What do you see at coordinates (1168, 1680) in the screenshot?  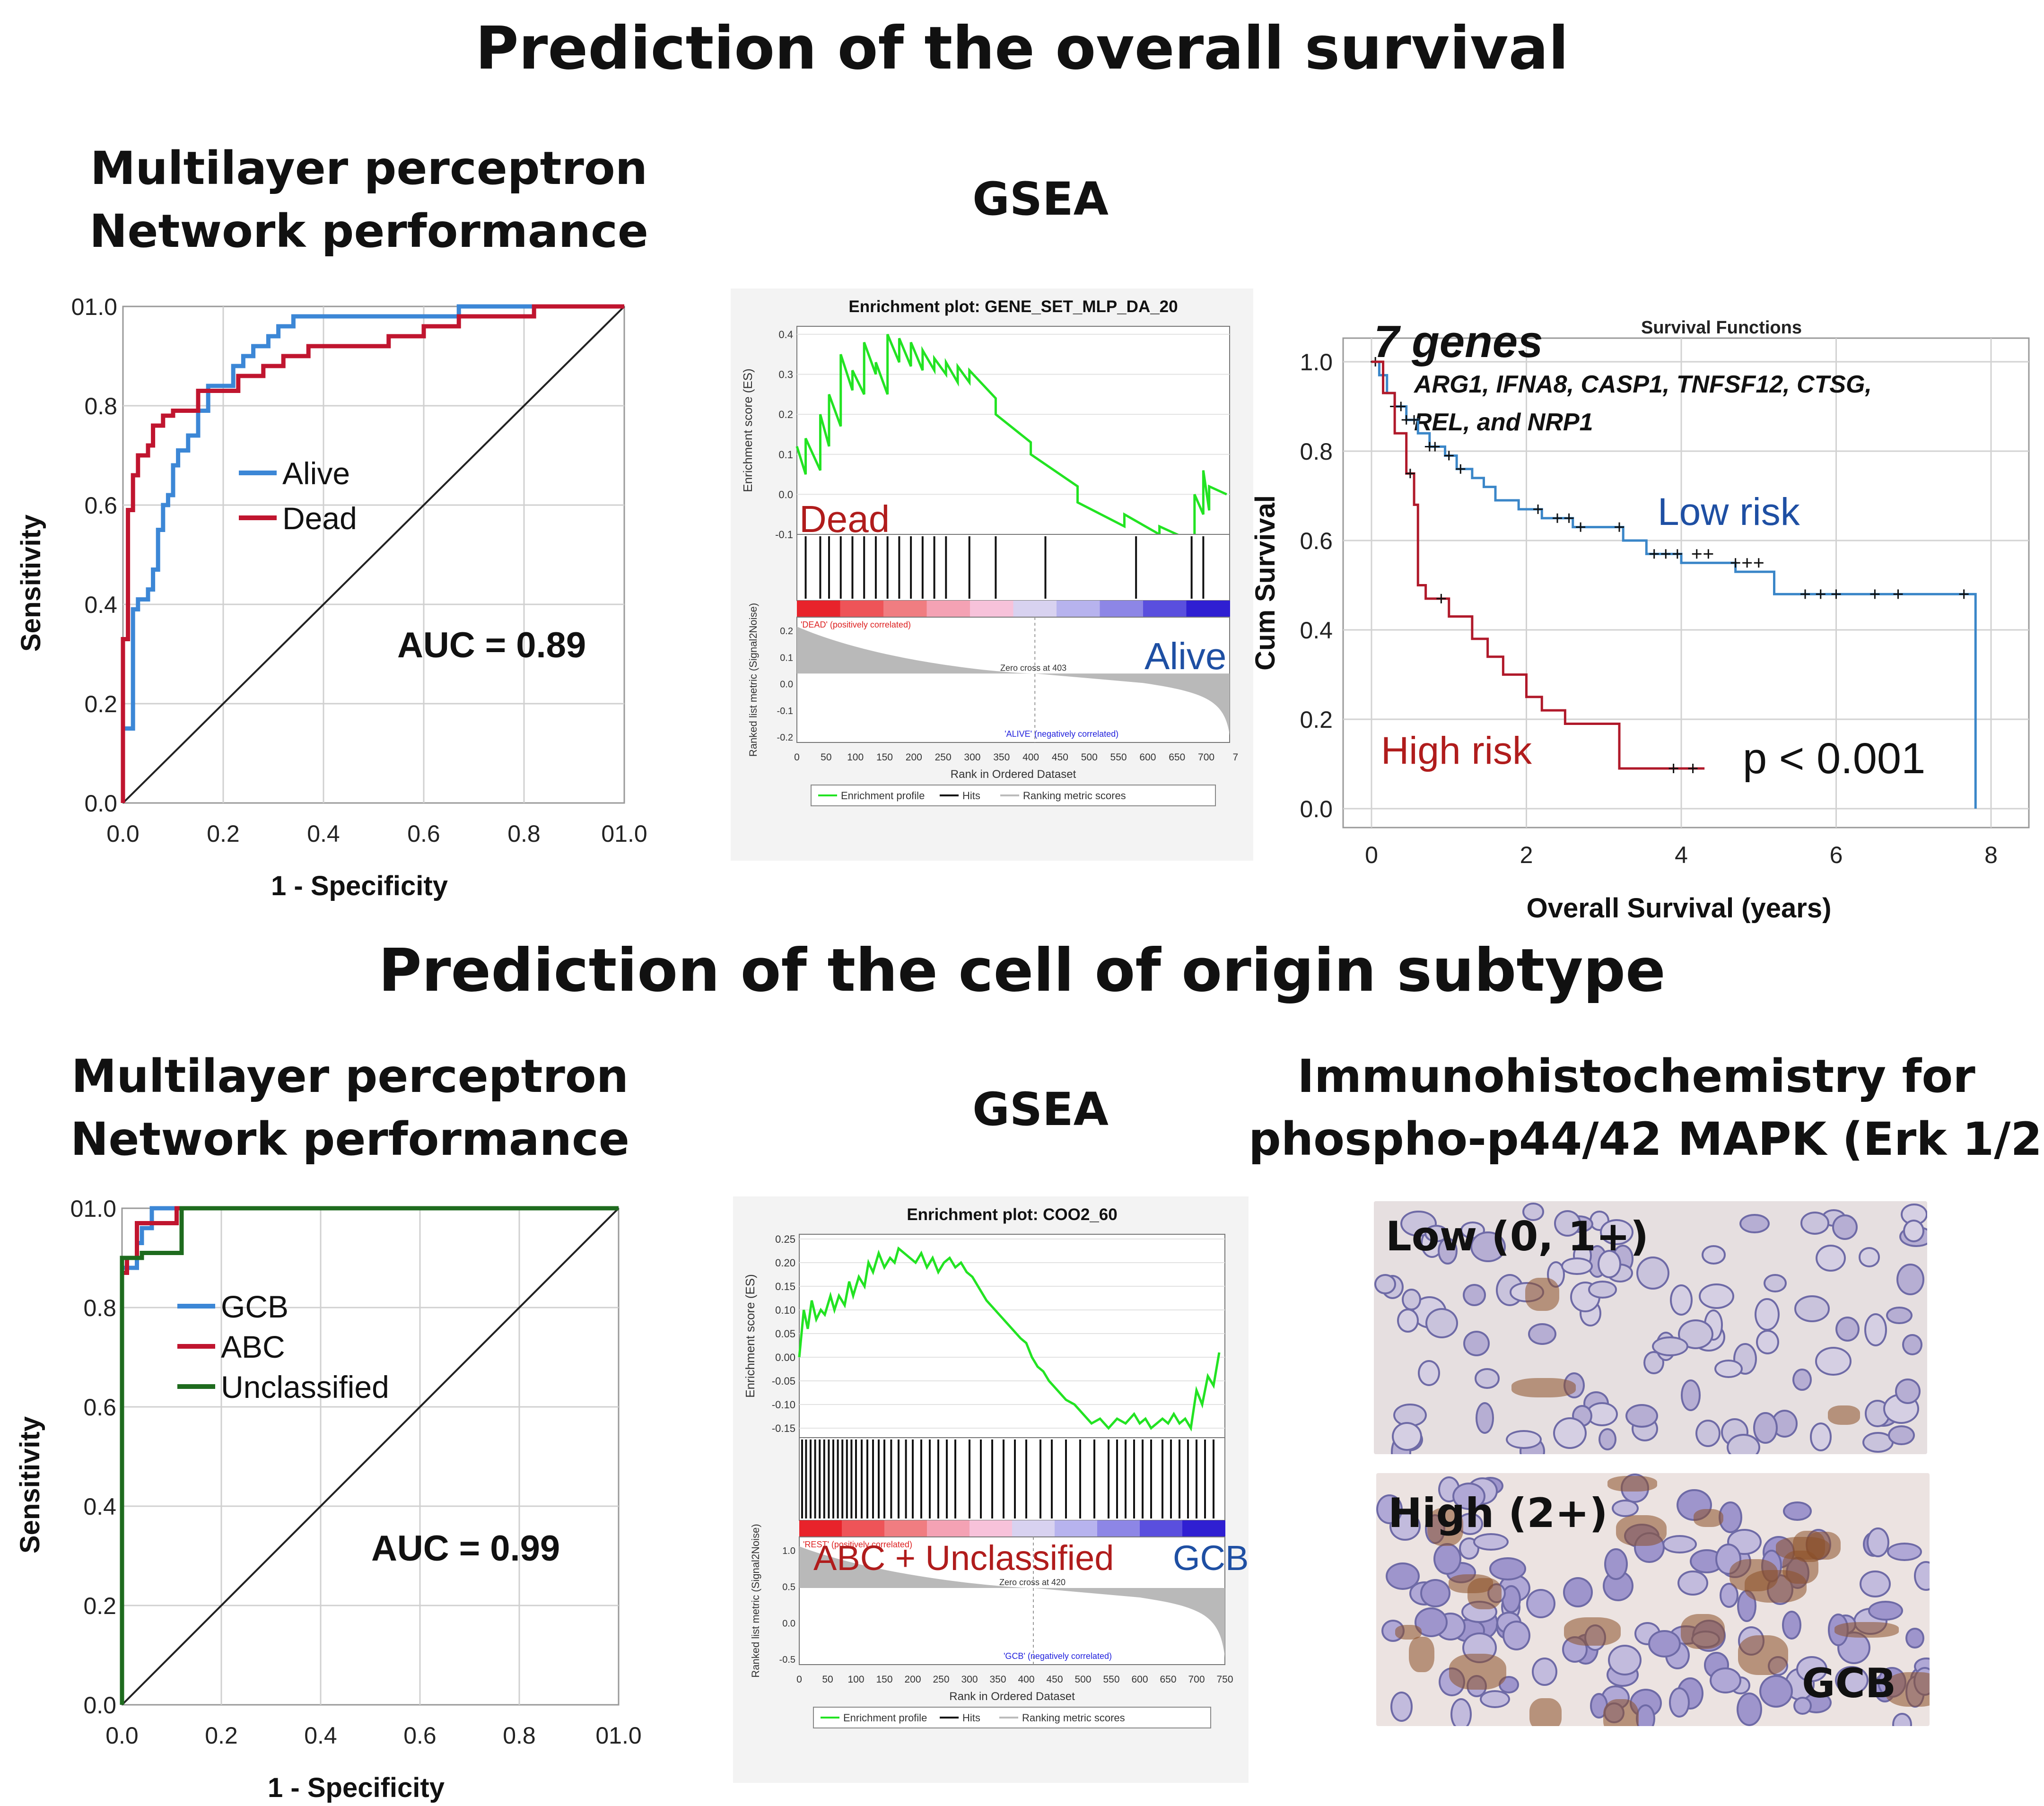 I see `gsea_coo-xtick: 650` at bounding box center [1168, 1680].